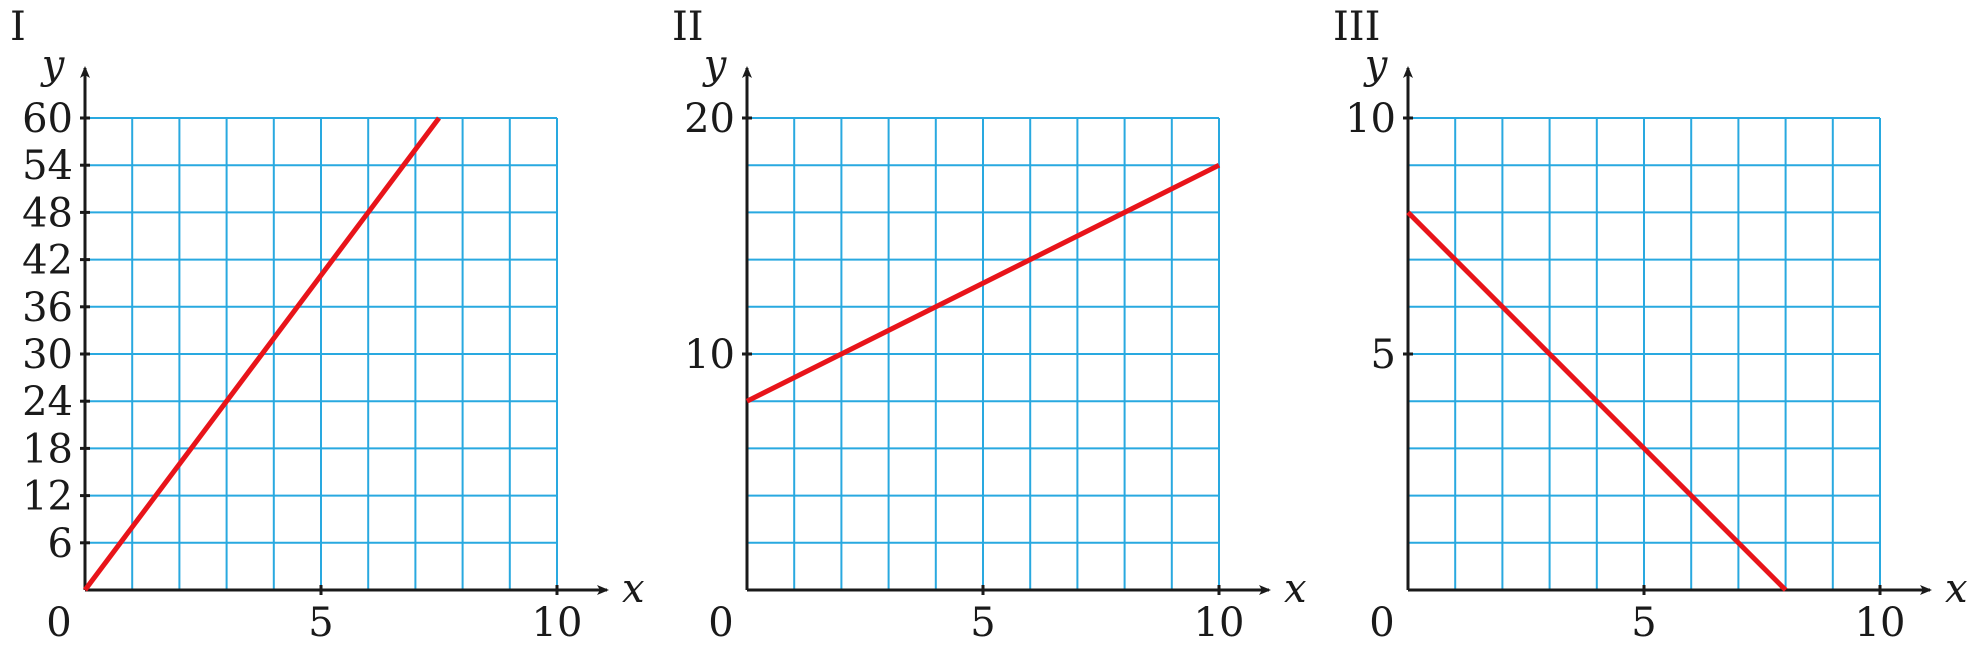 This screenshot has height=646, width=1975. What do you see at coordinates (47, 402) in the screenshot?
I see `y-tick-label: 24` at bounding box center [47, 402].